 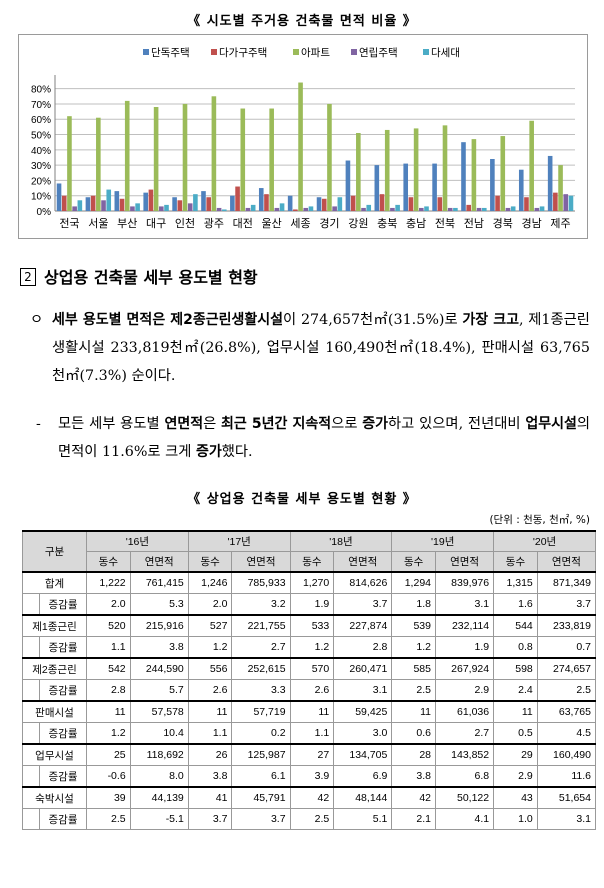 I want to click on table-cell: 45,791, so click(x=261, y=797).